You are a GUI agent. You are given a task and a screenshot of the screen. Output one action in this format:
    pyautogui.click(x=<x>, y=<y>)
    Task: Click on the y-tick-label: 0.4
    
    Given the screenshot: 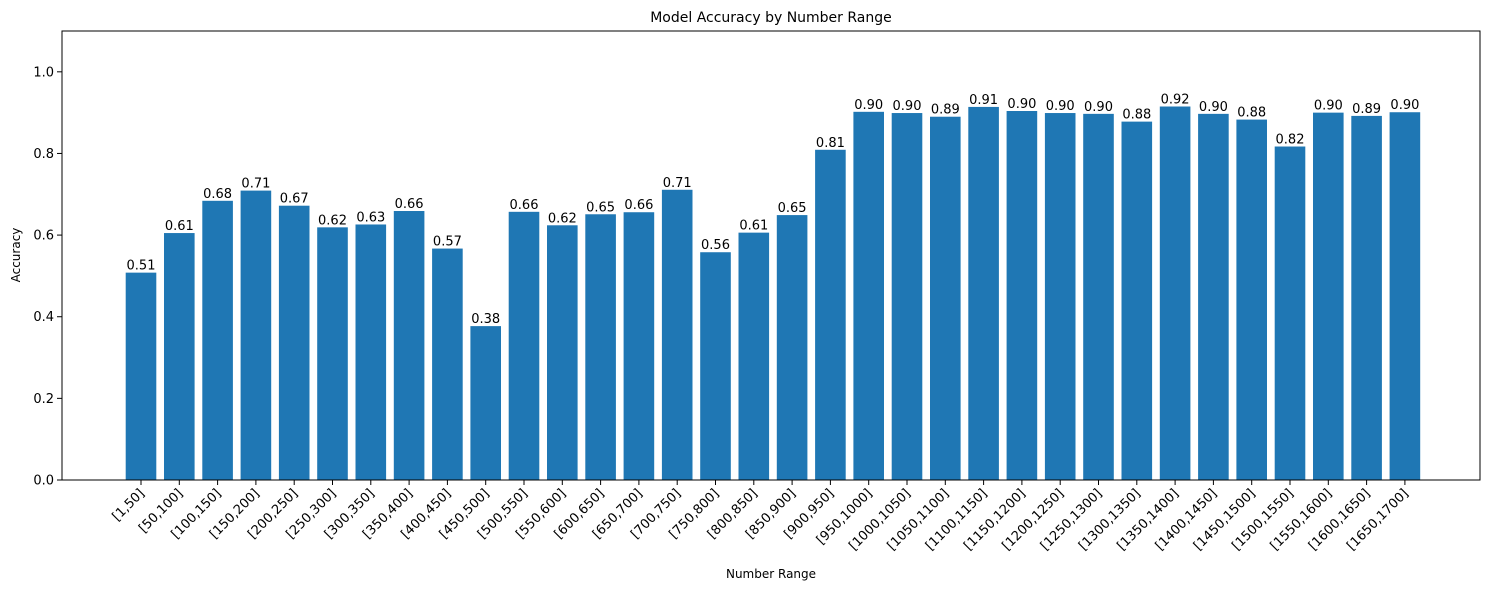 What is the action you would take?
    pyautogui.click(x=43, y=317)
    